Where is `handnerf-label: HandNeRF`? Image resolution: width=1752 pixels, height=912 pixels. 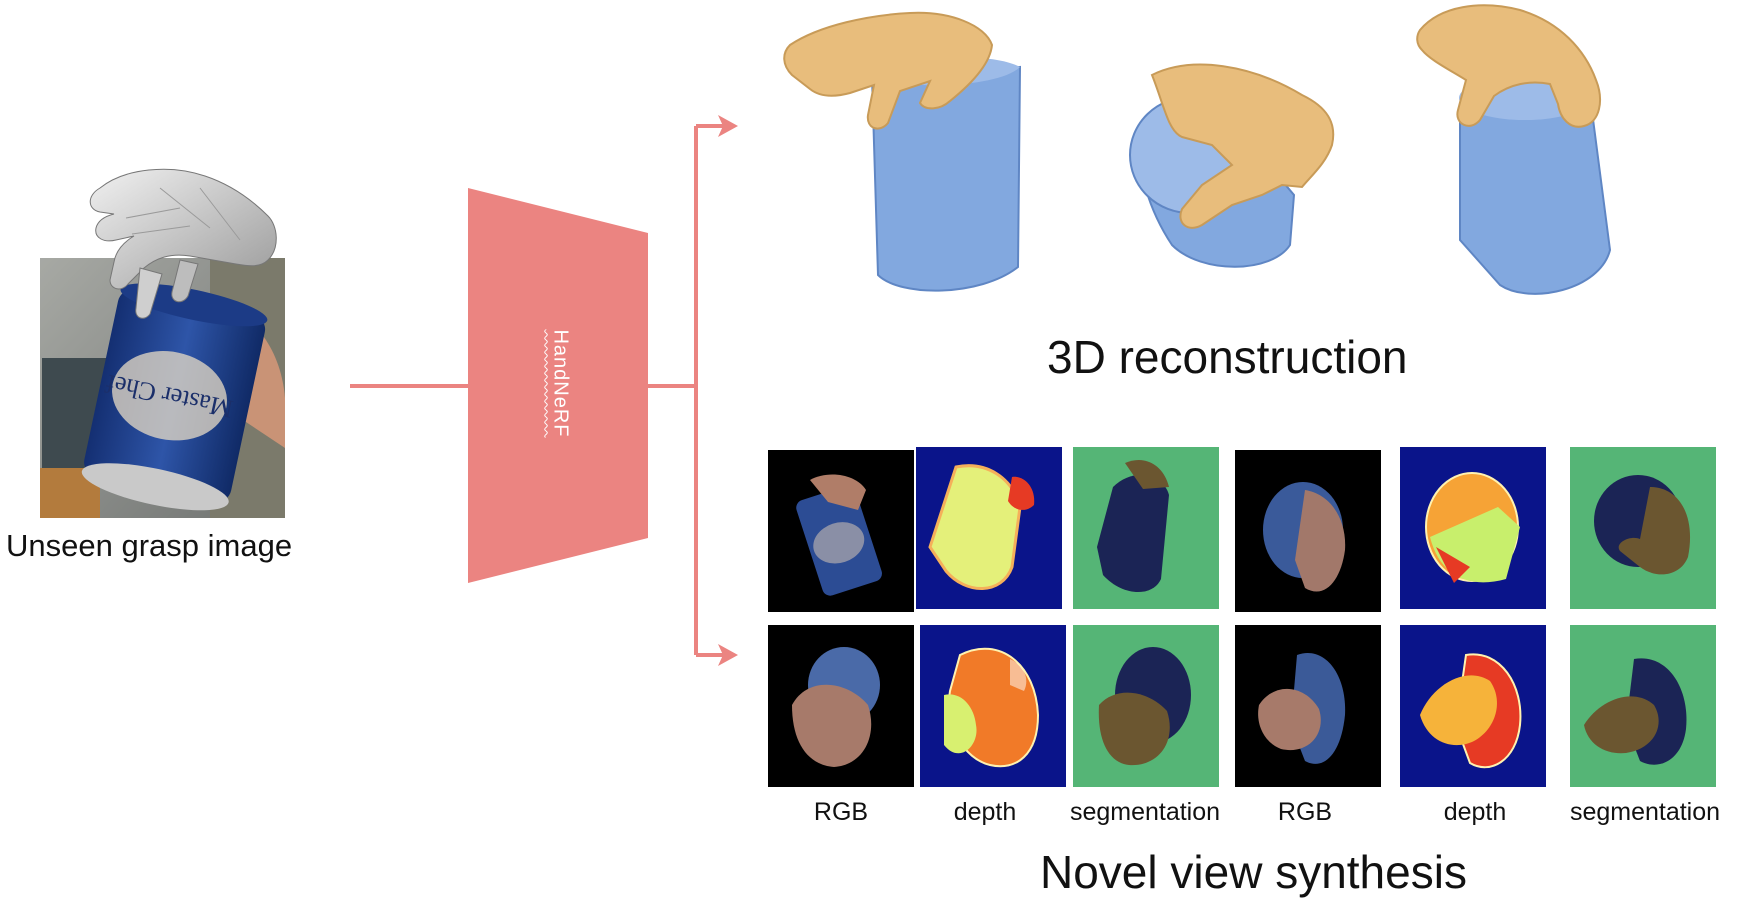
handnerf-label: HandNeRF is located at coordinates (560, 383).